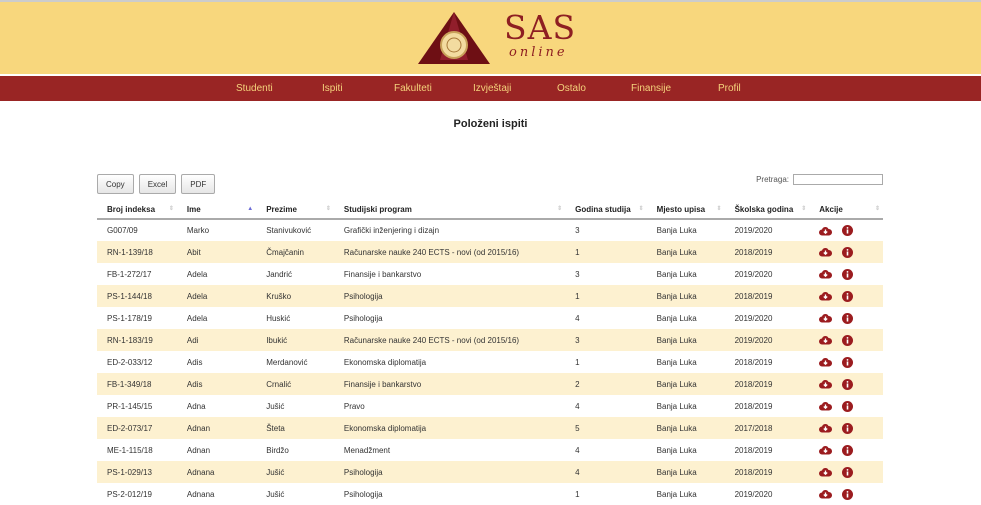 The height and width of the screenshot is (505, 981). What do you see at coordinates (838, 179) in the screenshot?
I see `search-input` at bounding box center [838, 179].